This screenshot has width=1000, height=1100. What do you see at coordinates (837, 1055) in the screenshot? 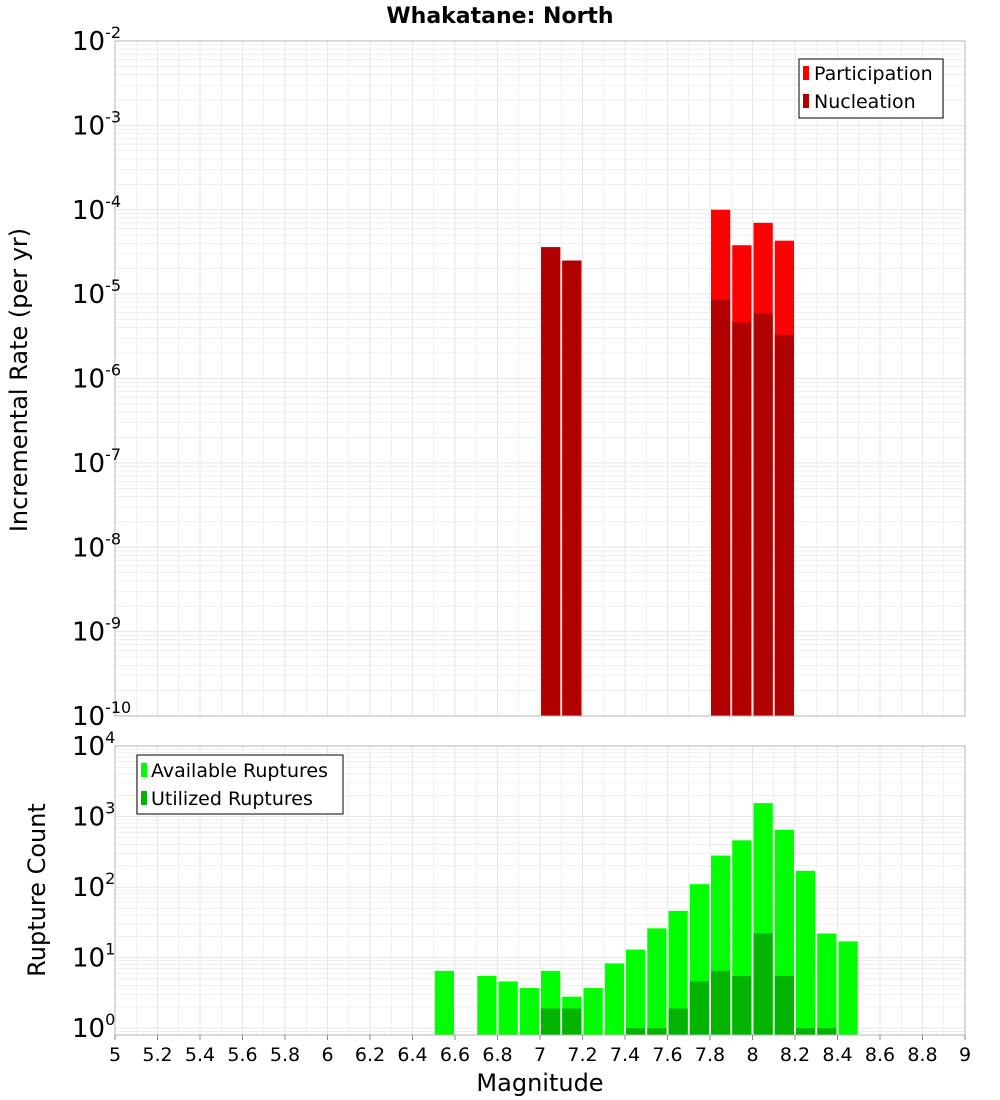
I see `x-tick-label: 8.4` at bounding box center [837, 1055].